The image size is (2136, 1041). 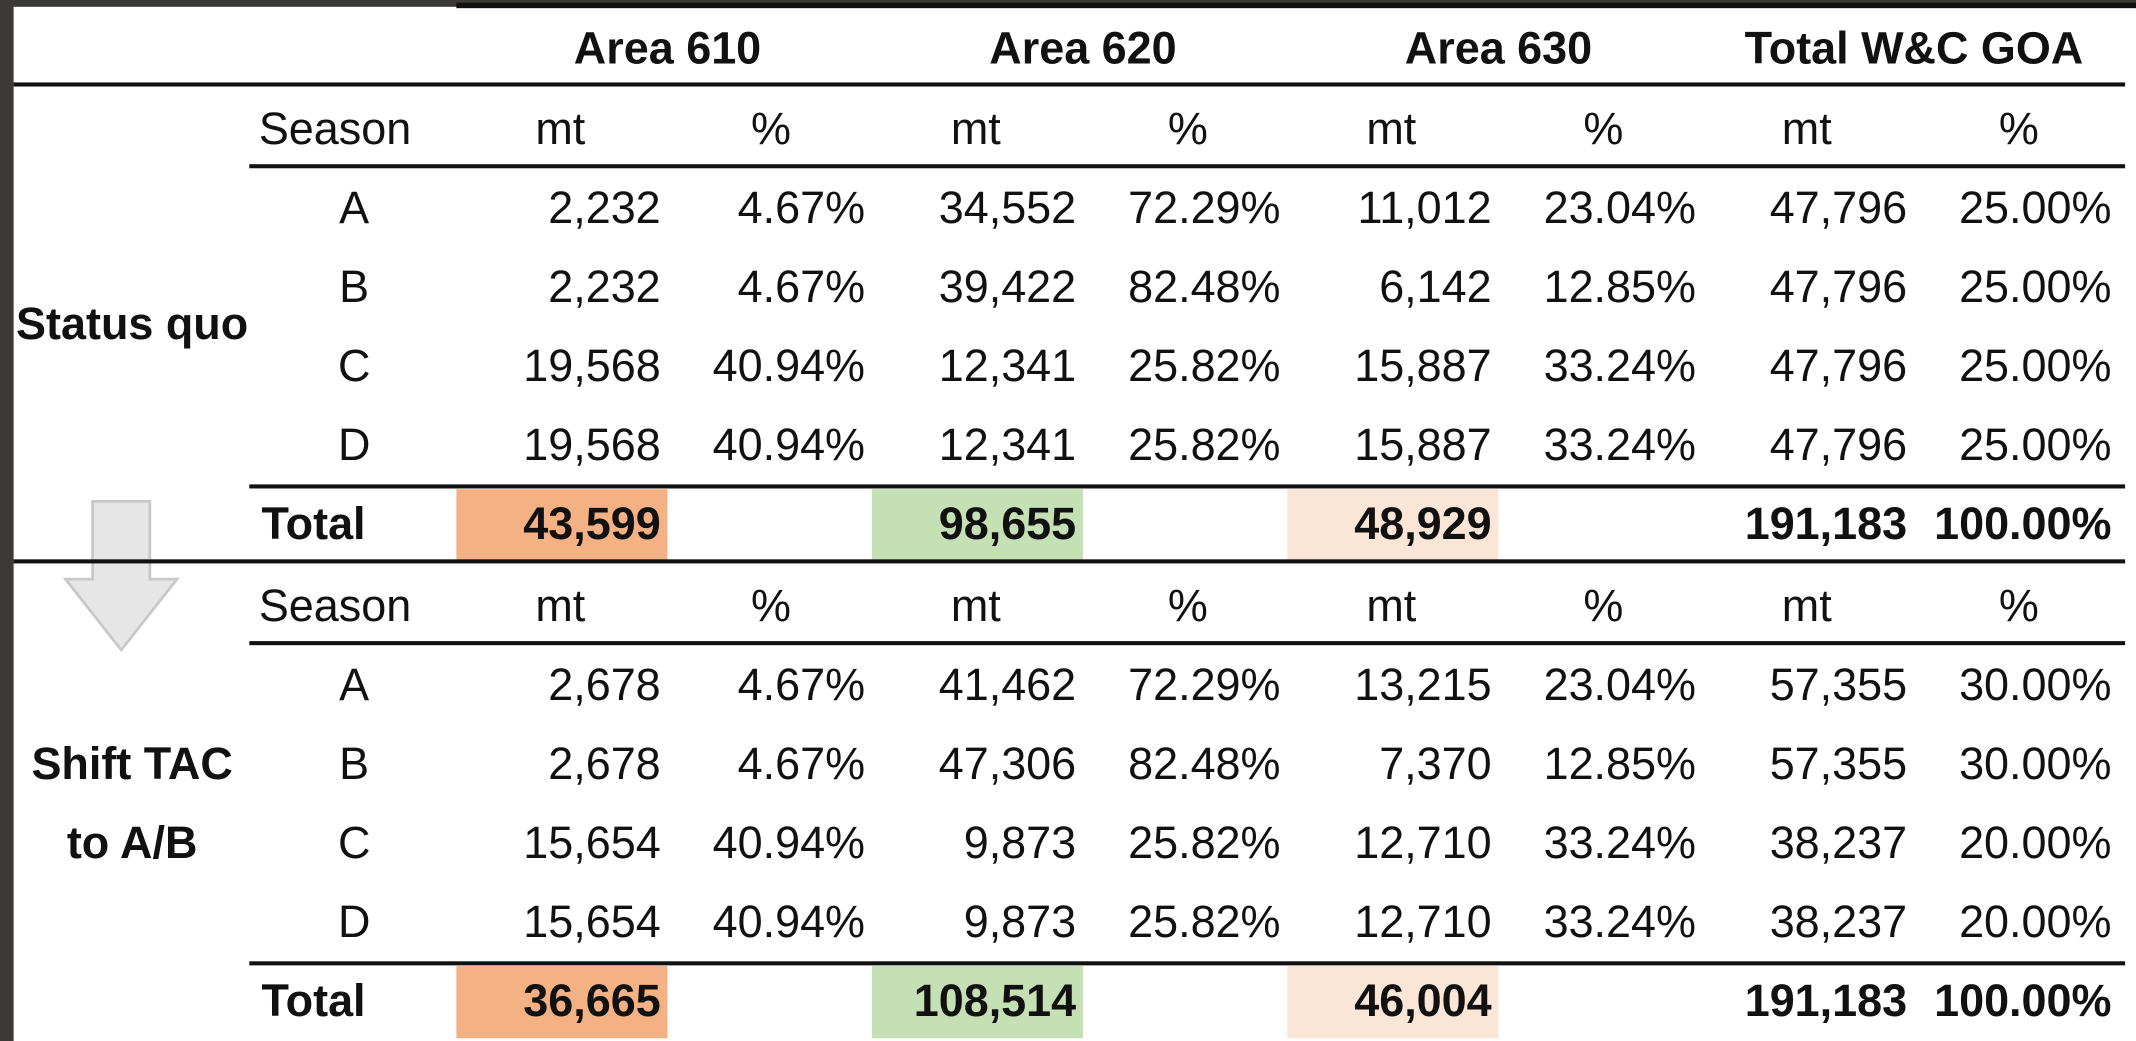 I want to click on mt-cell: 6,142, so click(x=1435, y=286).